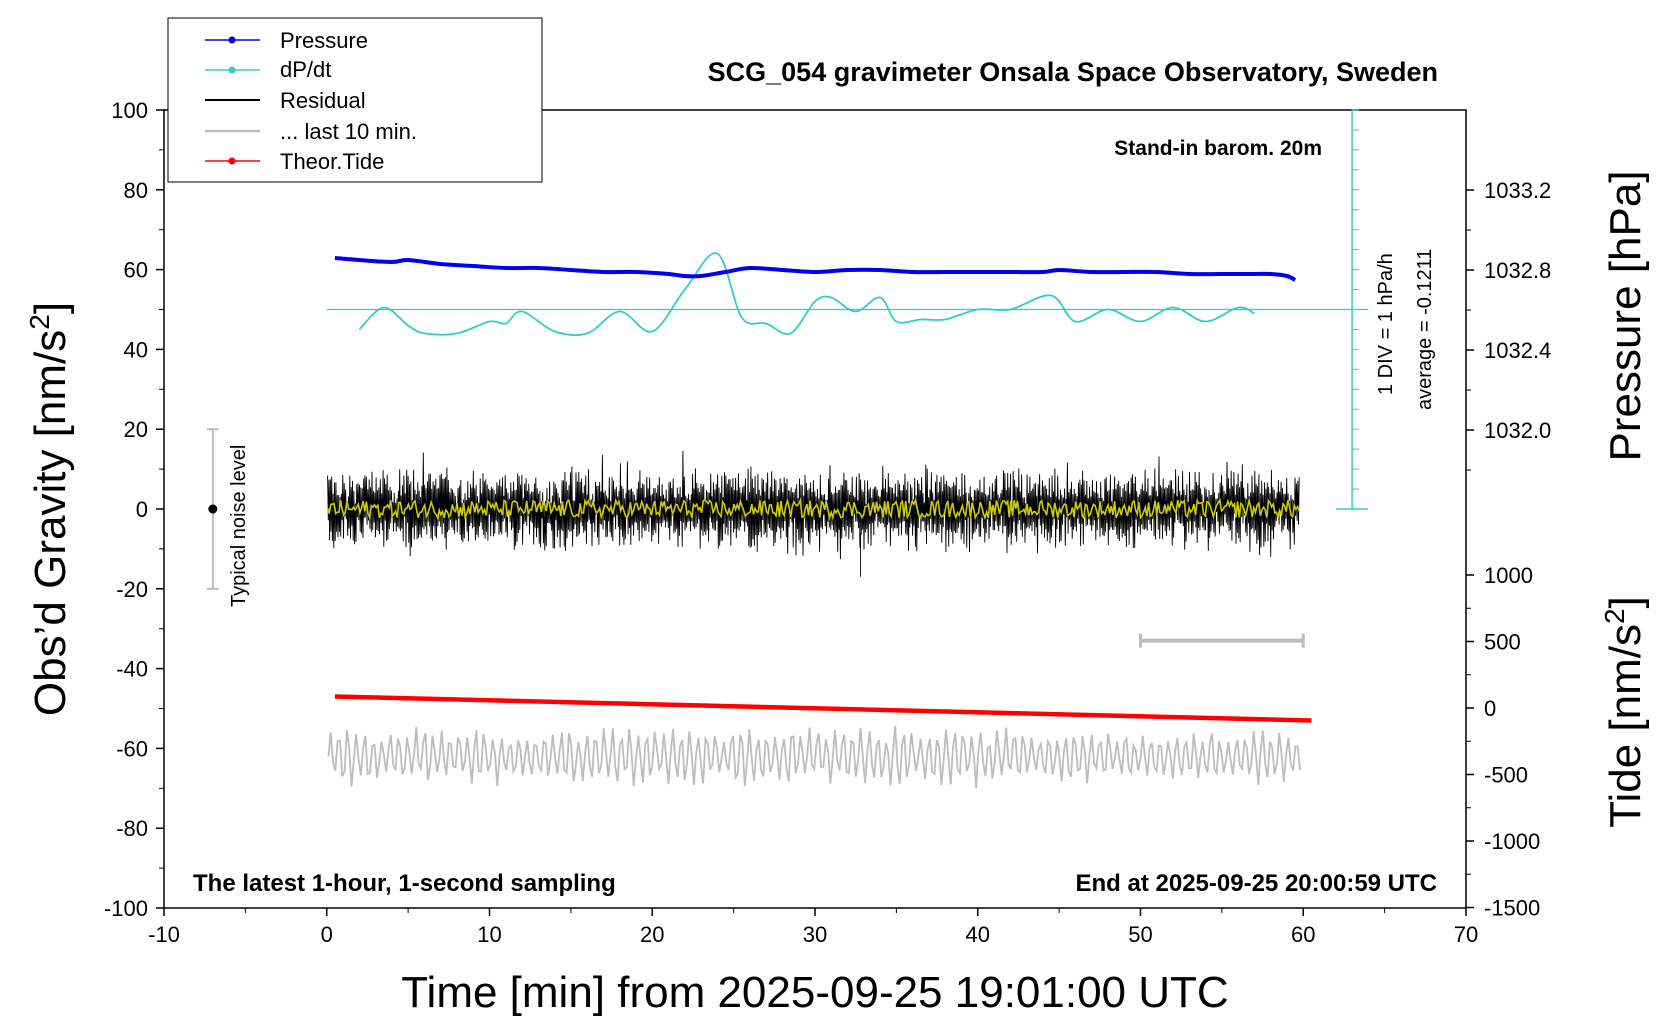 This screenshot has width=1660, height=1020. I want to click on x-tick-label: 30, so click(815, 934).